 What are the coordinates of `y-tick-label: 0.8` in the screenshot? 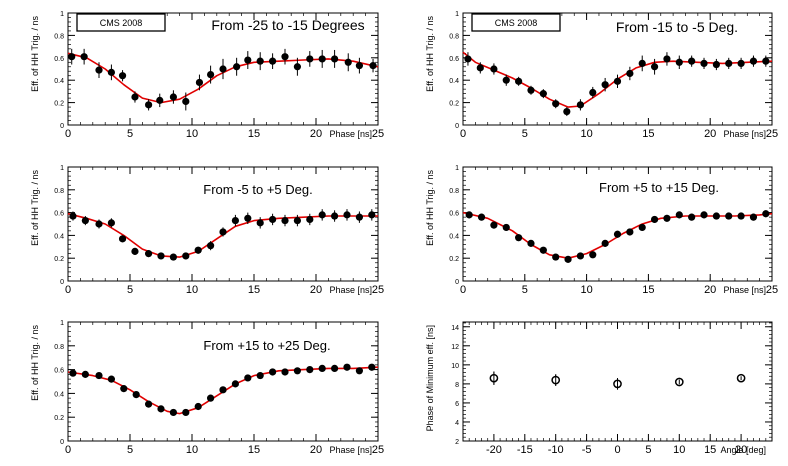 It's located at (59, 191).